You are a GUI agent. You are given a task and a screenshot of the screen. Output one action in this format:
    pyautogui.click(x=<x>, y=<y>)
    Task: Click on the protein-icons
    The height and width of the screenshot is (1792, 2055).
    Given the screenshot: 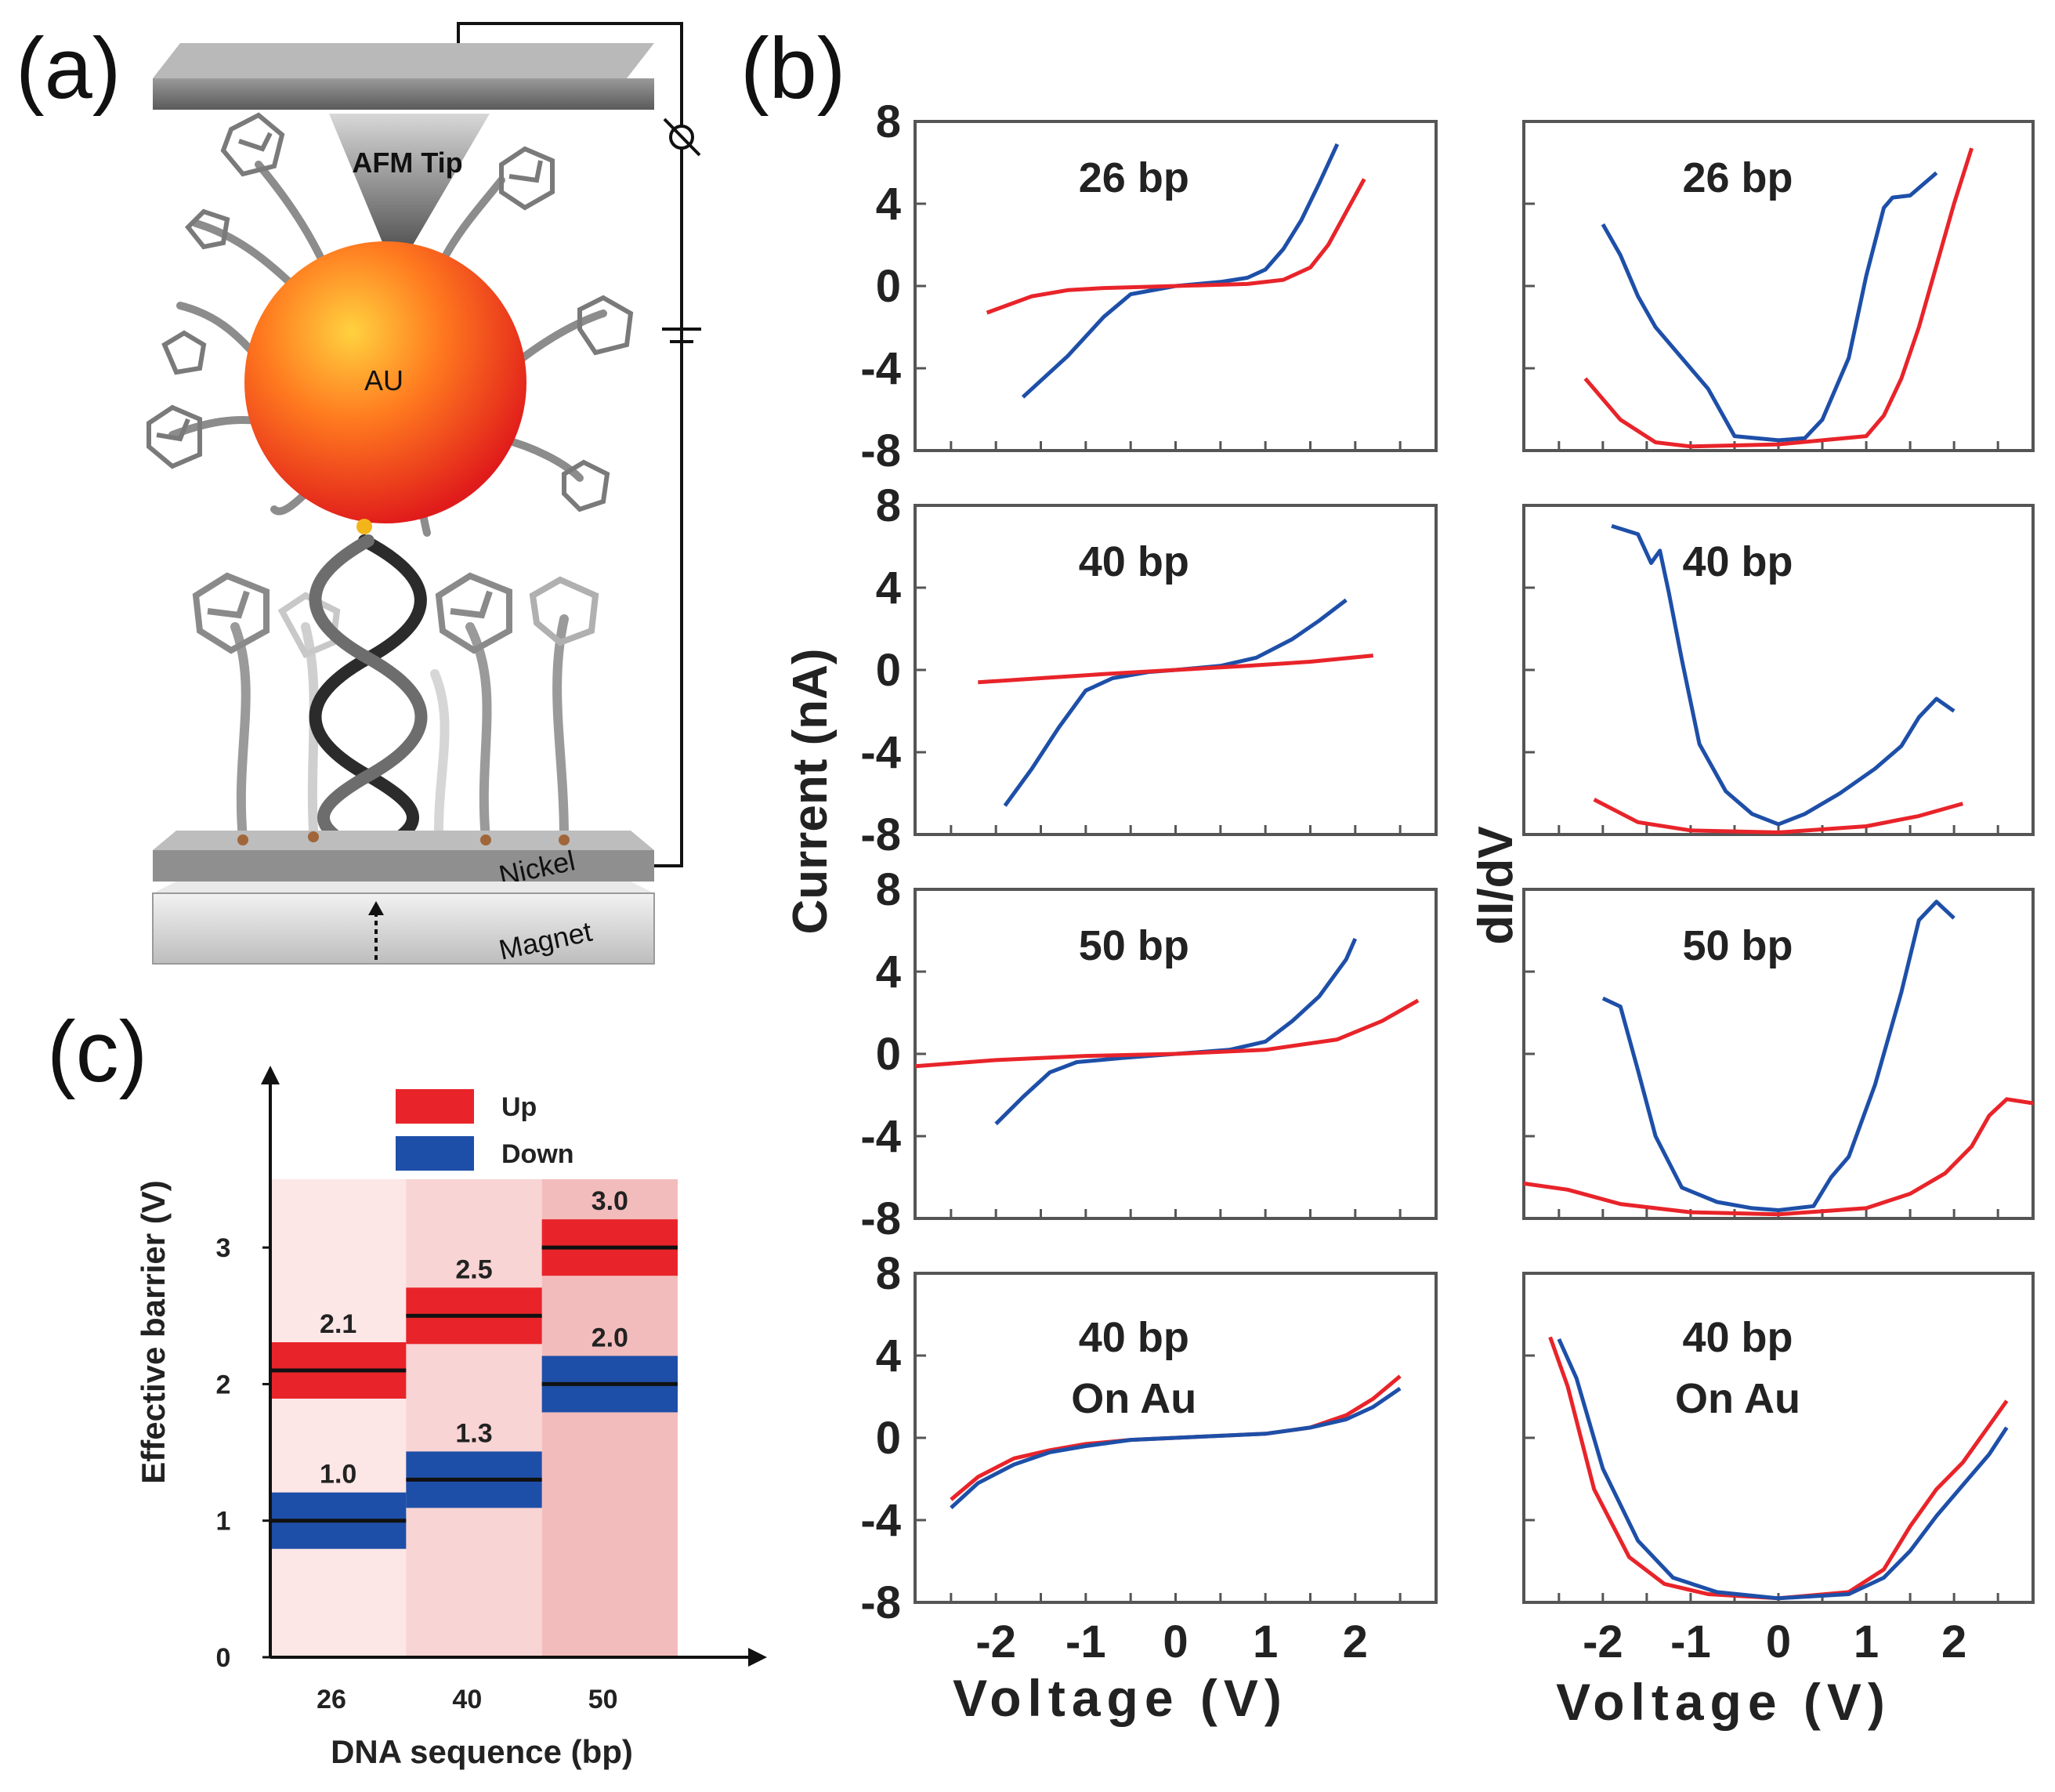 What is the action you would take?
    pyautogui.click(x=390, y=312)
    